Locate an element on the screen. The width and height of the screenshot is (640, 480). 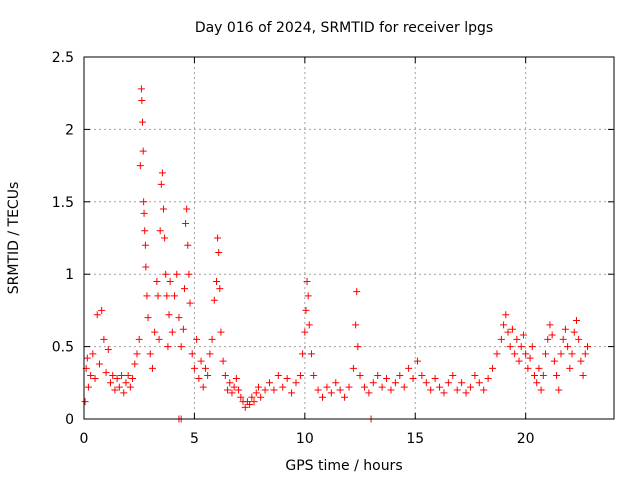
y-tick-label: 2.5 is located at coordinates (63, 58).